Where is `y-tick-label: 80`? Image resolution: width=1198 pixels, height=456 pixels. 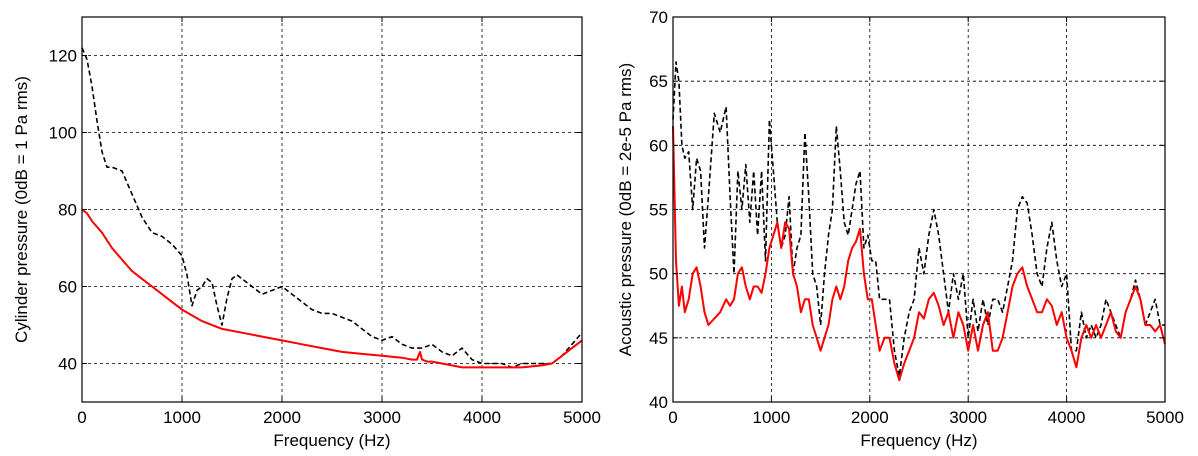 y-tick-label: 80 is located at coordinates (67, 210).